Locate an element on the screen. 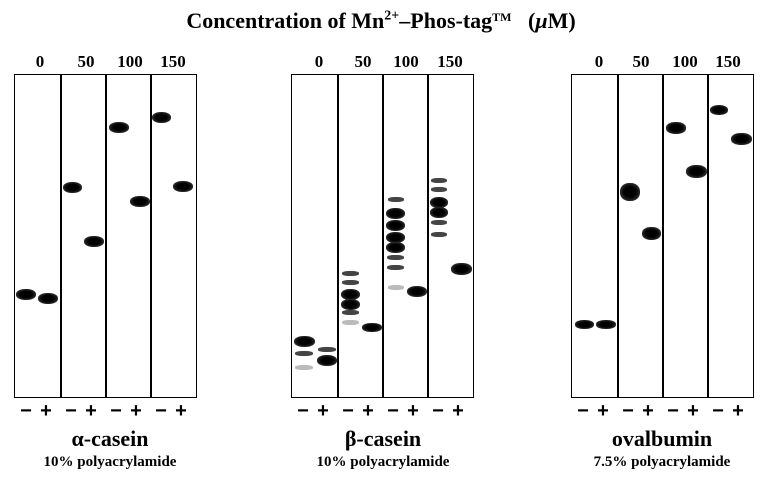  trademark-symbol: TM is located at coordinates (502, 17).